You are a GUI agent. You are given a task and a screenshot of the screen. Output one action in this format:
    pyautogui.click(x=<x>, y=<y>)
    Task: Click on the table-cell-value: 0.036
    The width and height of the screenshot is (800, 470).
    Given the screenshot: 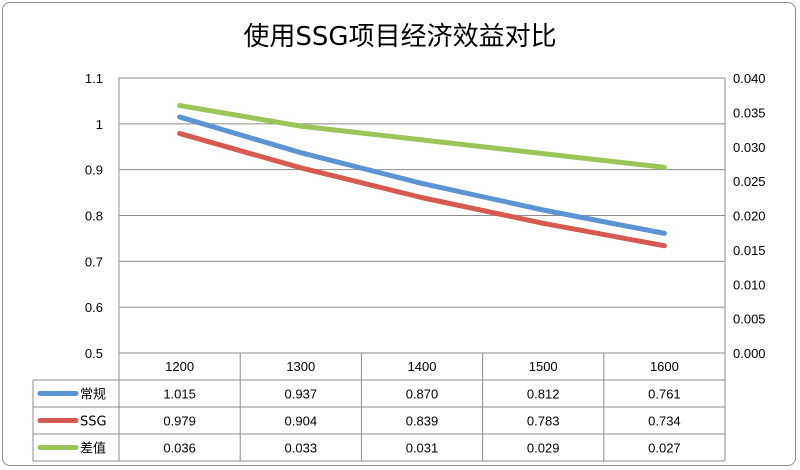 What is the action you would take?
    pyautogui.click(x=179, y=448)
    